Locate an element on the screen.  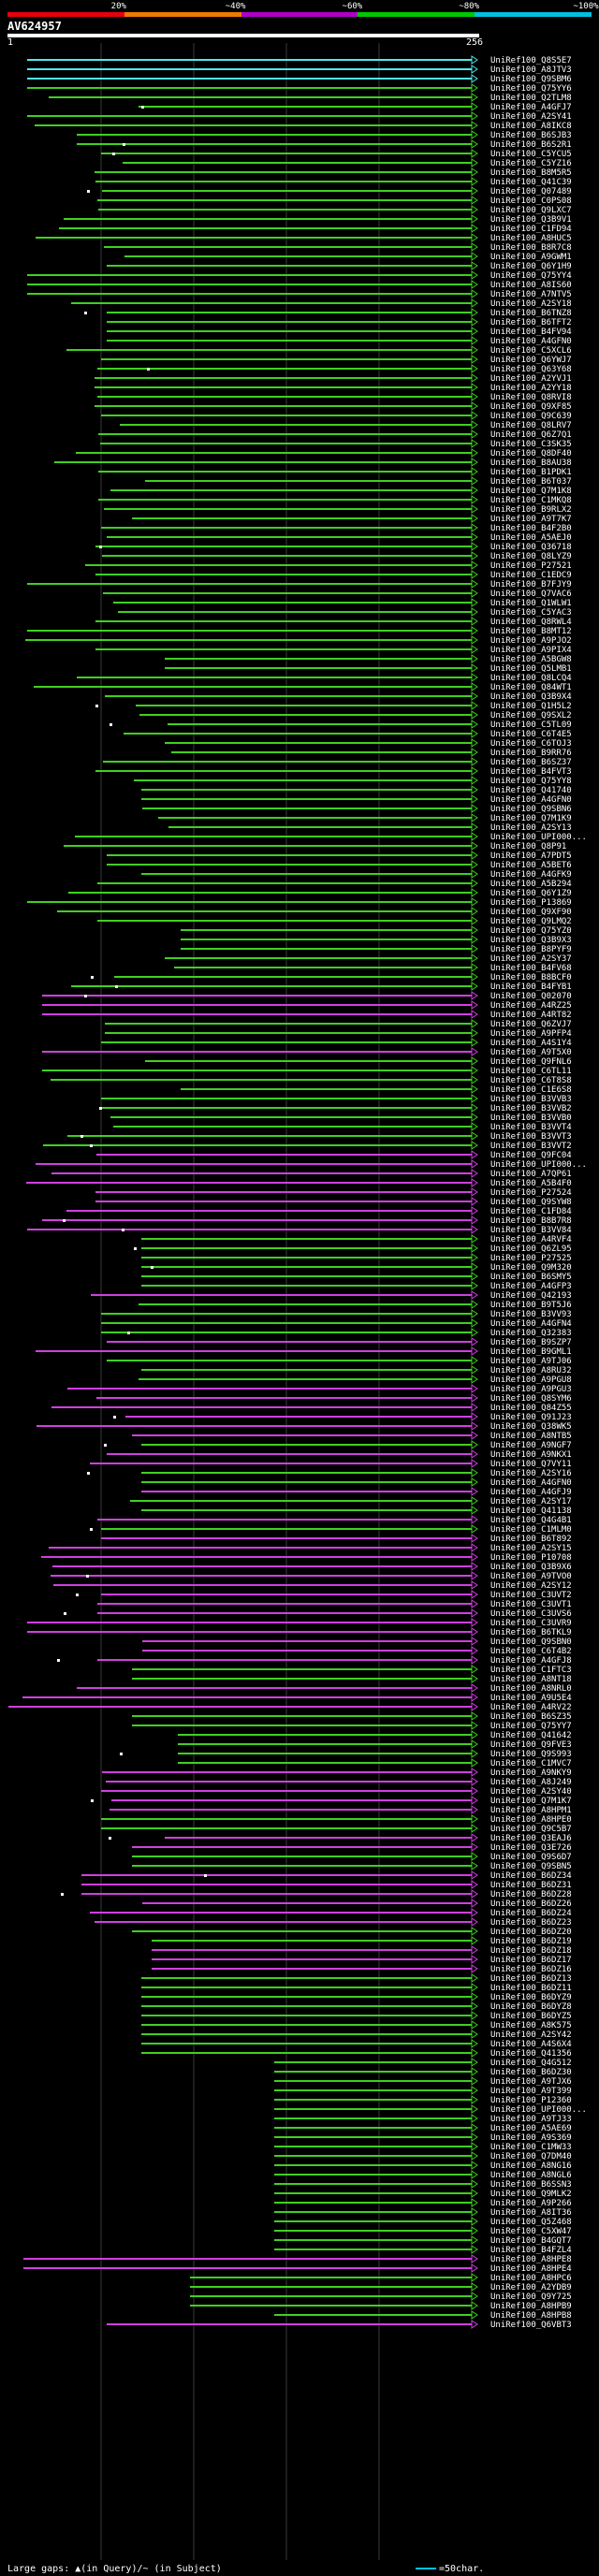
hit-label: UniRef100_A4GFN0 is located at coordinates (531, 800).